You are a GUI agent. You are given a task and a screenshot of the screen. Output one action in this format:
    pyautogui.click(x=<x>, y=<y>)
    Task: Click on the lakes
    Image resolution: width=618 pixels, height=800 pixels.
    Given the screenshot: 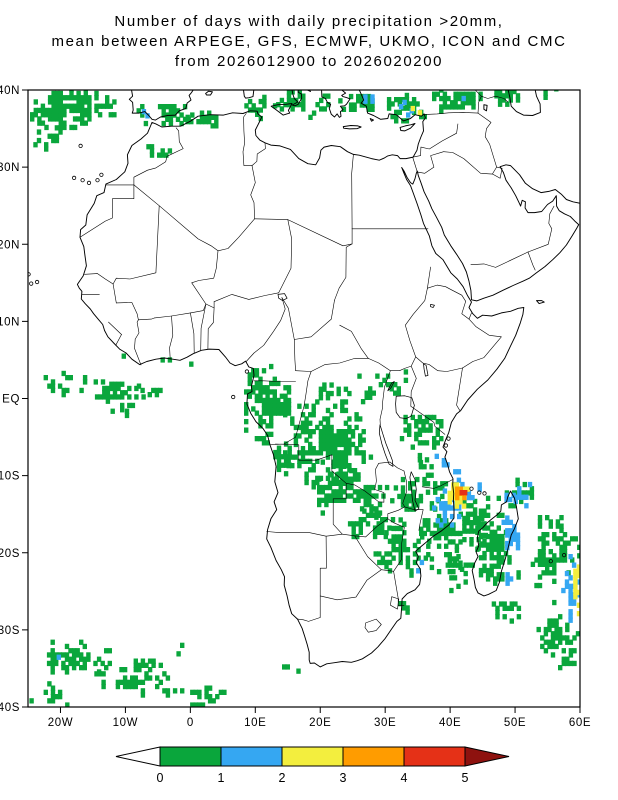 What is the action you would take?
    pyautogui.click(x=356, y=402)
    